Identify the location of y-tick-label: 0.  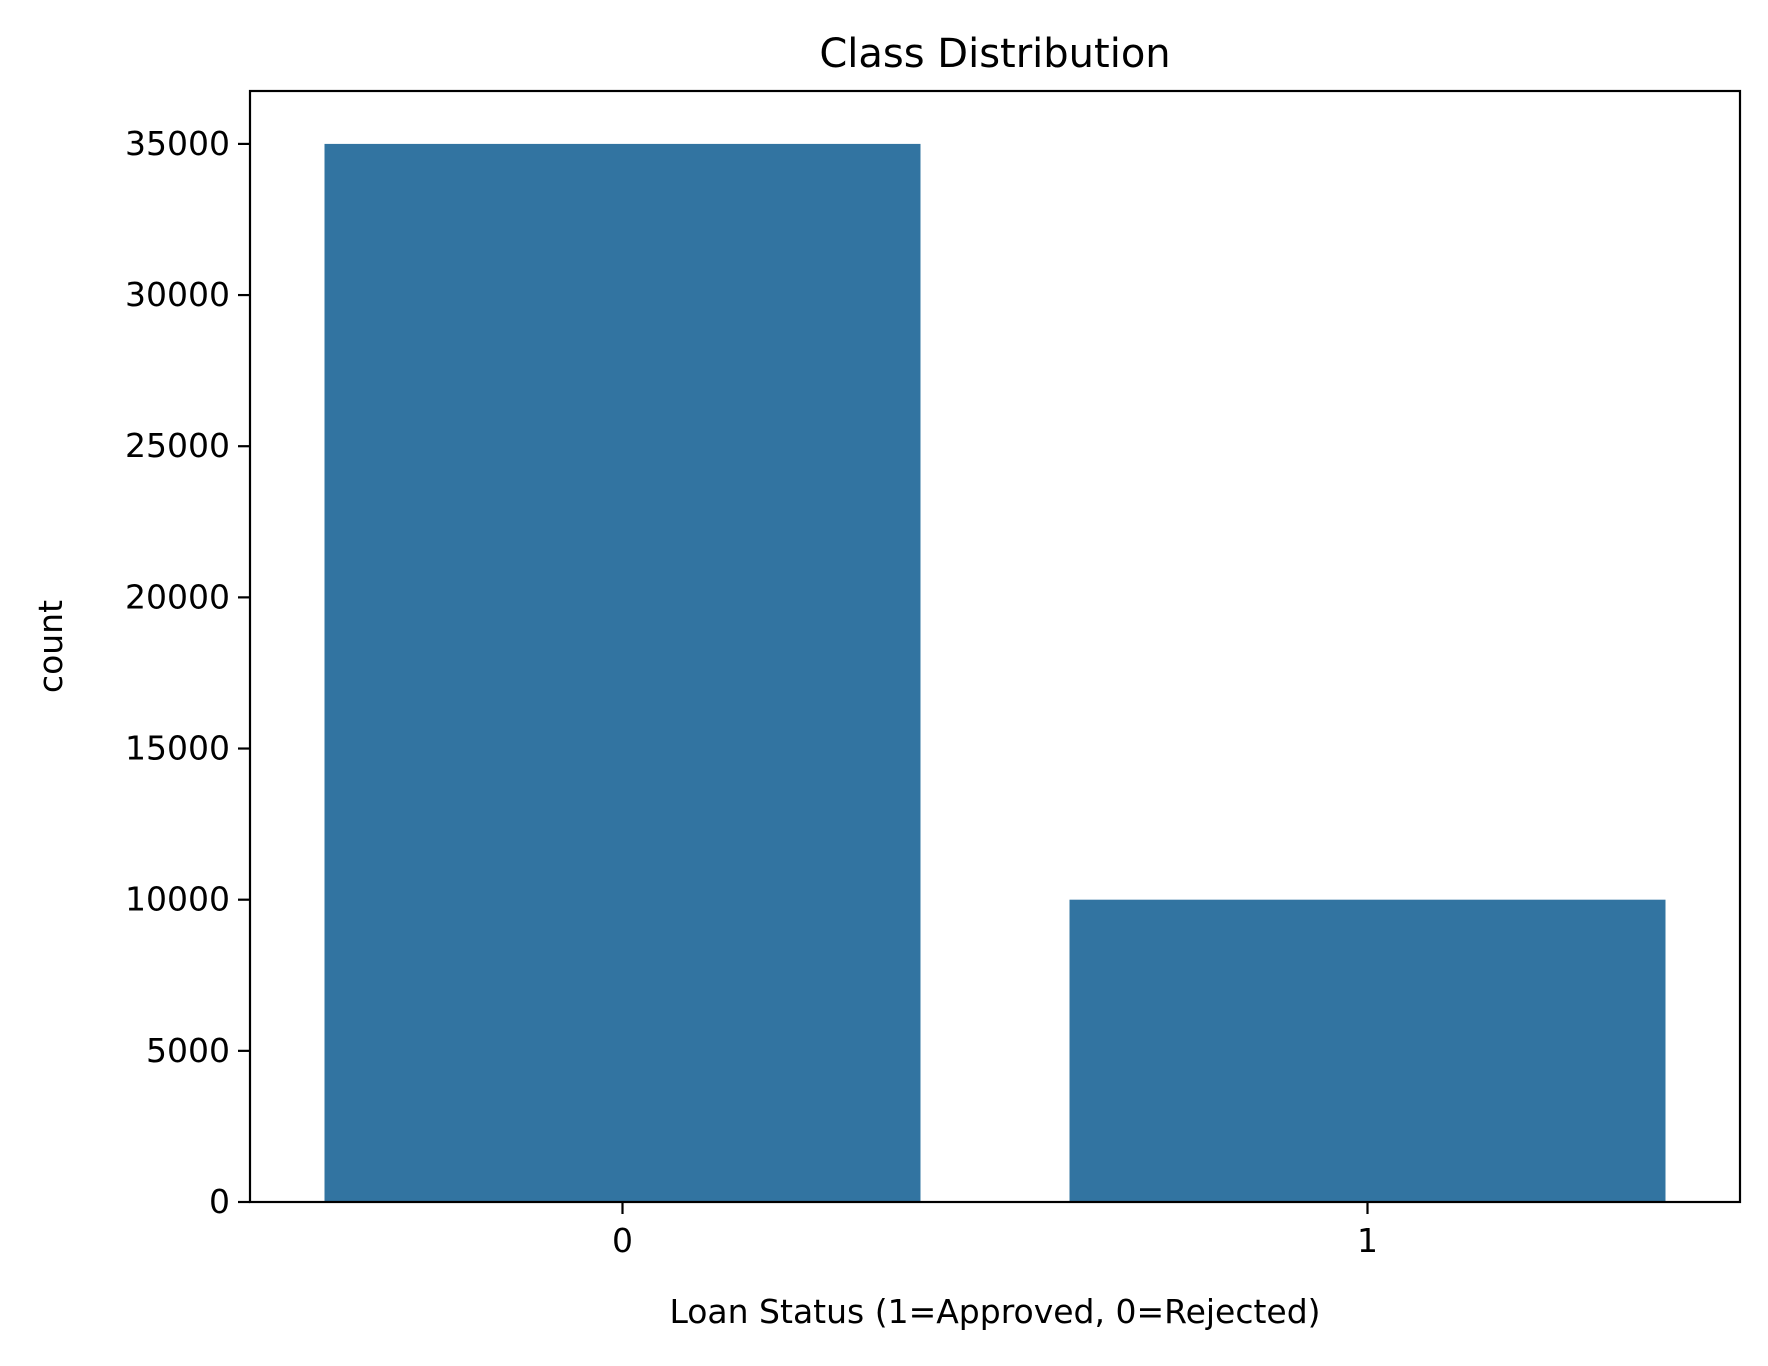
(219, 1201).